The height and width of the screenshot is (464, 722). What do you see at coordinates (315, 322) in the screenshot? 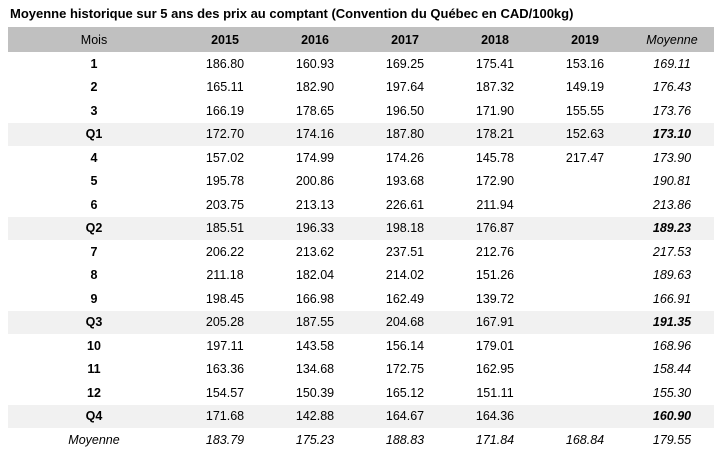
I see `cell-value: 187.55` at bounding box center [315, 322].